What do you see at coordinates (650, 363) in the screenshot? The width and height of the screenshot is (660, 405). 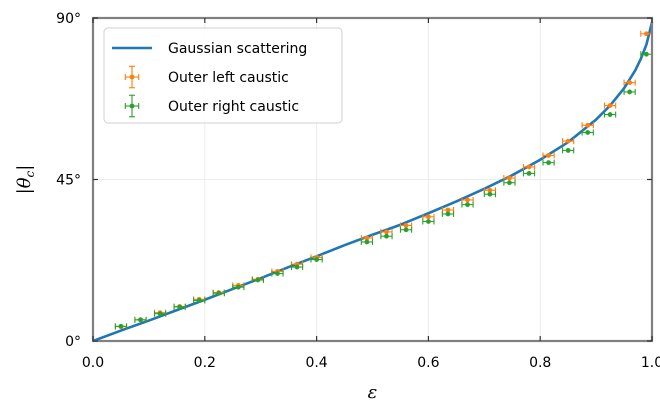 I see `x-tick-label: 1.0` at bounding box center [650, 363].